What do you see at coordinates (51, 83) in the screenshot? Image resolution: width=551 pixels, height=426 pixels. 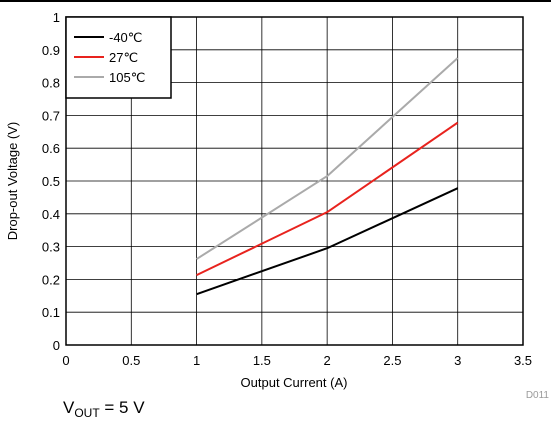 I see `y-tick-label: 0.8` at bounding box center [51, 83].